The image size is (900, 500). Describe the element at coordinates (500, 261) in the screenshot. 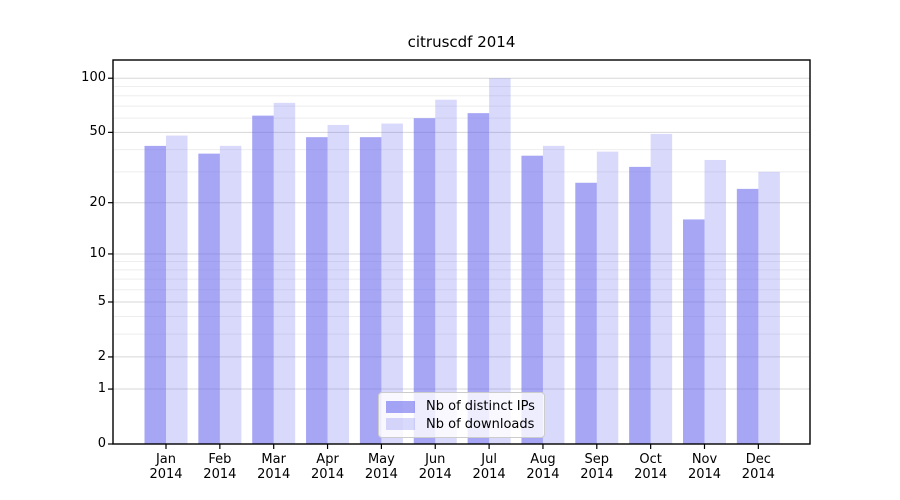

I see `bar-downloads-jul` at that location.